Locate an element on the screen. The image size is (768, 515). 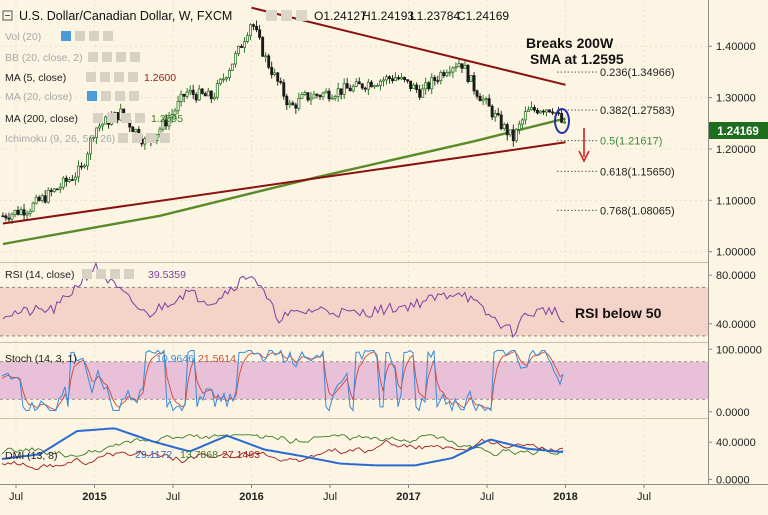
collapse-icon is located at coordinates (7, 15).